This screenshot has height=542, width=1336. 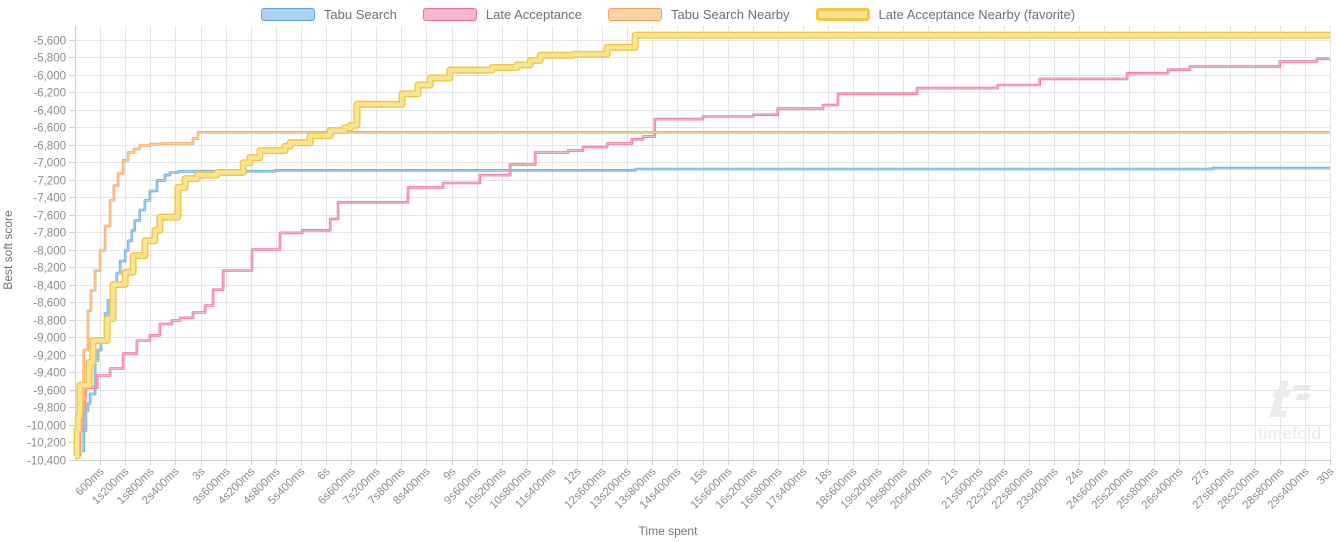 What do you see at coordinates (49, 164) in the screenshot?
I see `y-tick-label: -7,000` at bounding box center [49, 164].